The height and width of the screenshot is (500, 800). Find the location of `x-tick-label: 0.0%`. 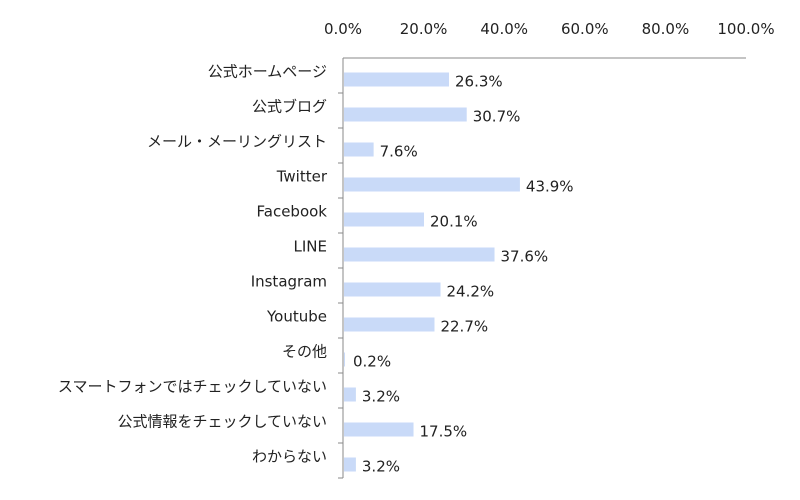

x-tick-label: 0.0% is located at coordinates (343, 29).